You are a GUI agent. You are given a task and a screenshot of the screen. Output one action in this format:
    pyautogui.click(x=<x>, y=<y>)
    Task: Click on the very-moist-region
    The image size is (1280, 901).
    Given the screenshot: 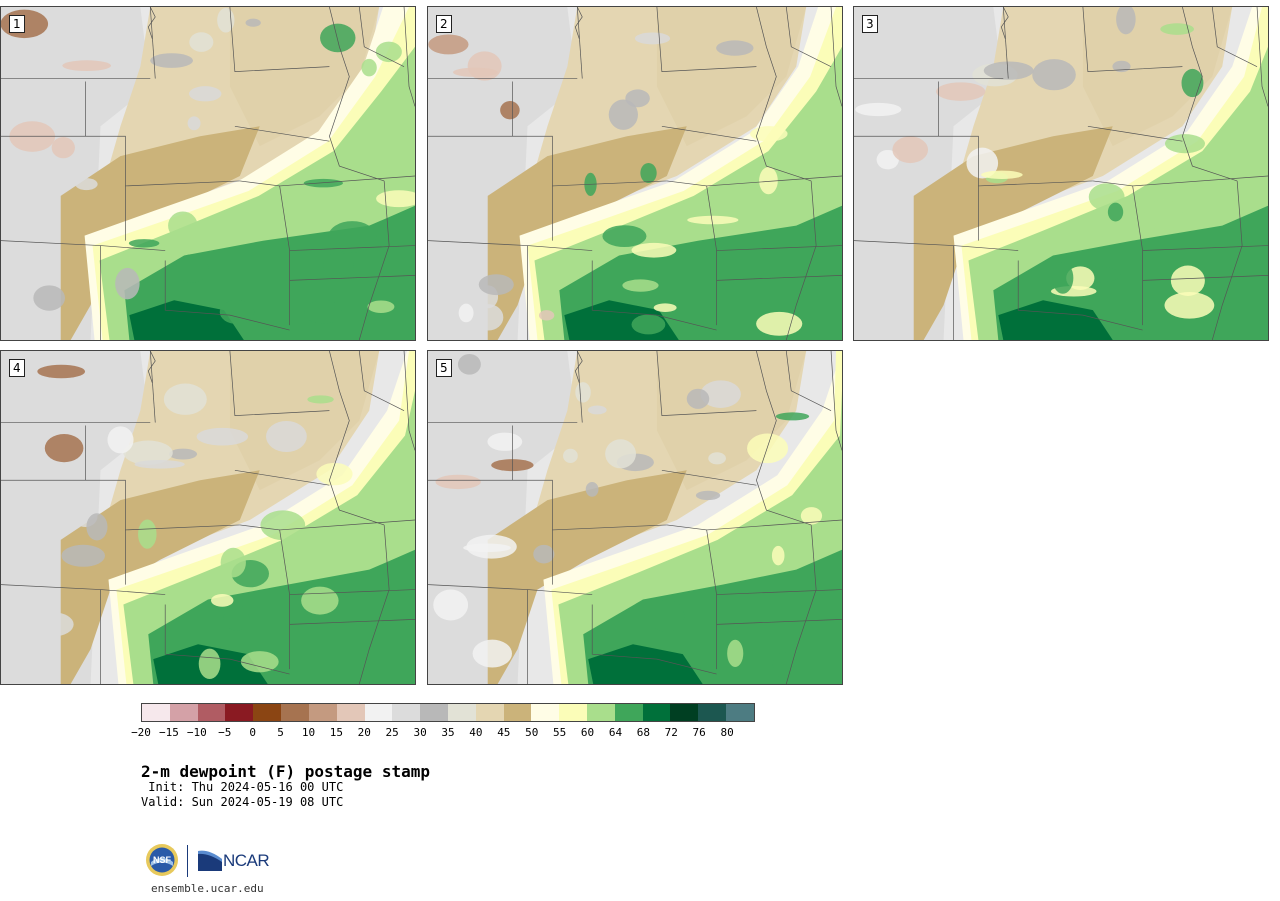 What is the action you would take?
    pyautogui.click(x=645, y=664)
    